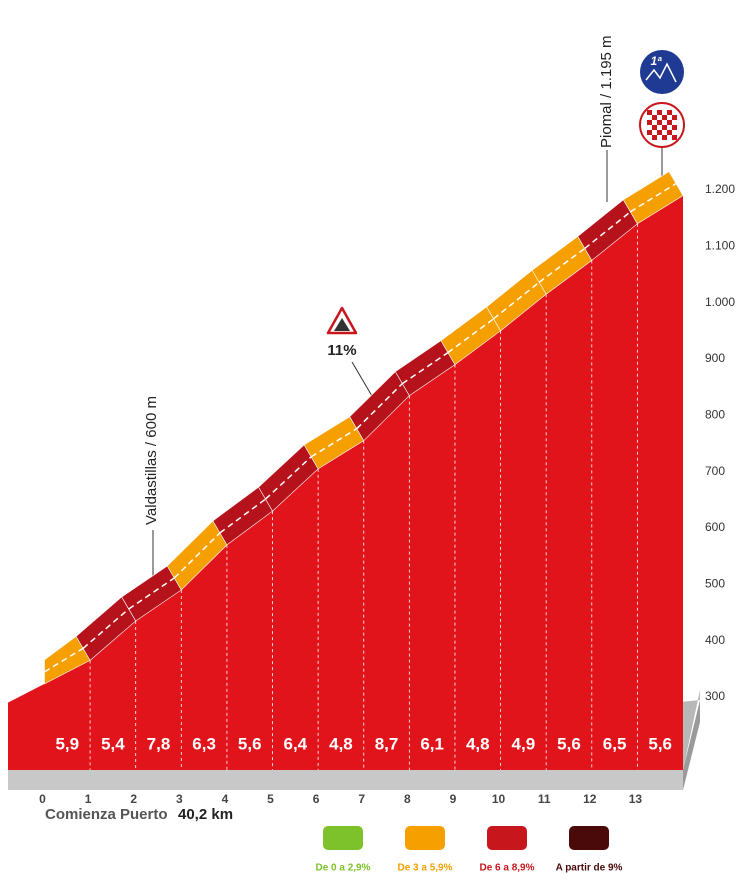 The height and width of the screenshot is (880, 750). What do you see at coordinates (225, 799) in the screenshot?
I see `x-tick-label: 4` at bounding box center [225, 799].